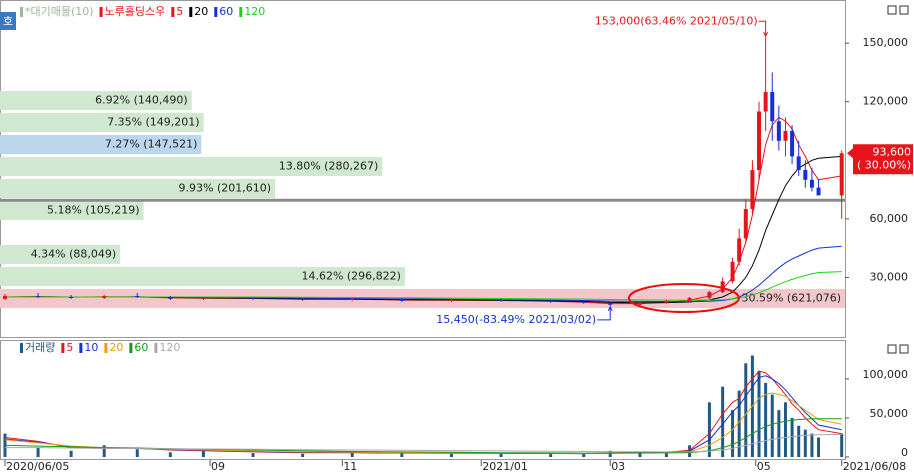  What do you see at coordinates (618, 466) in the screenshot?
I see `x-tick-label: 03` at bounding box center [618, 466].